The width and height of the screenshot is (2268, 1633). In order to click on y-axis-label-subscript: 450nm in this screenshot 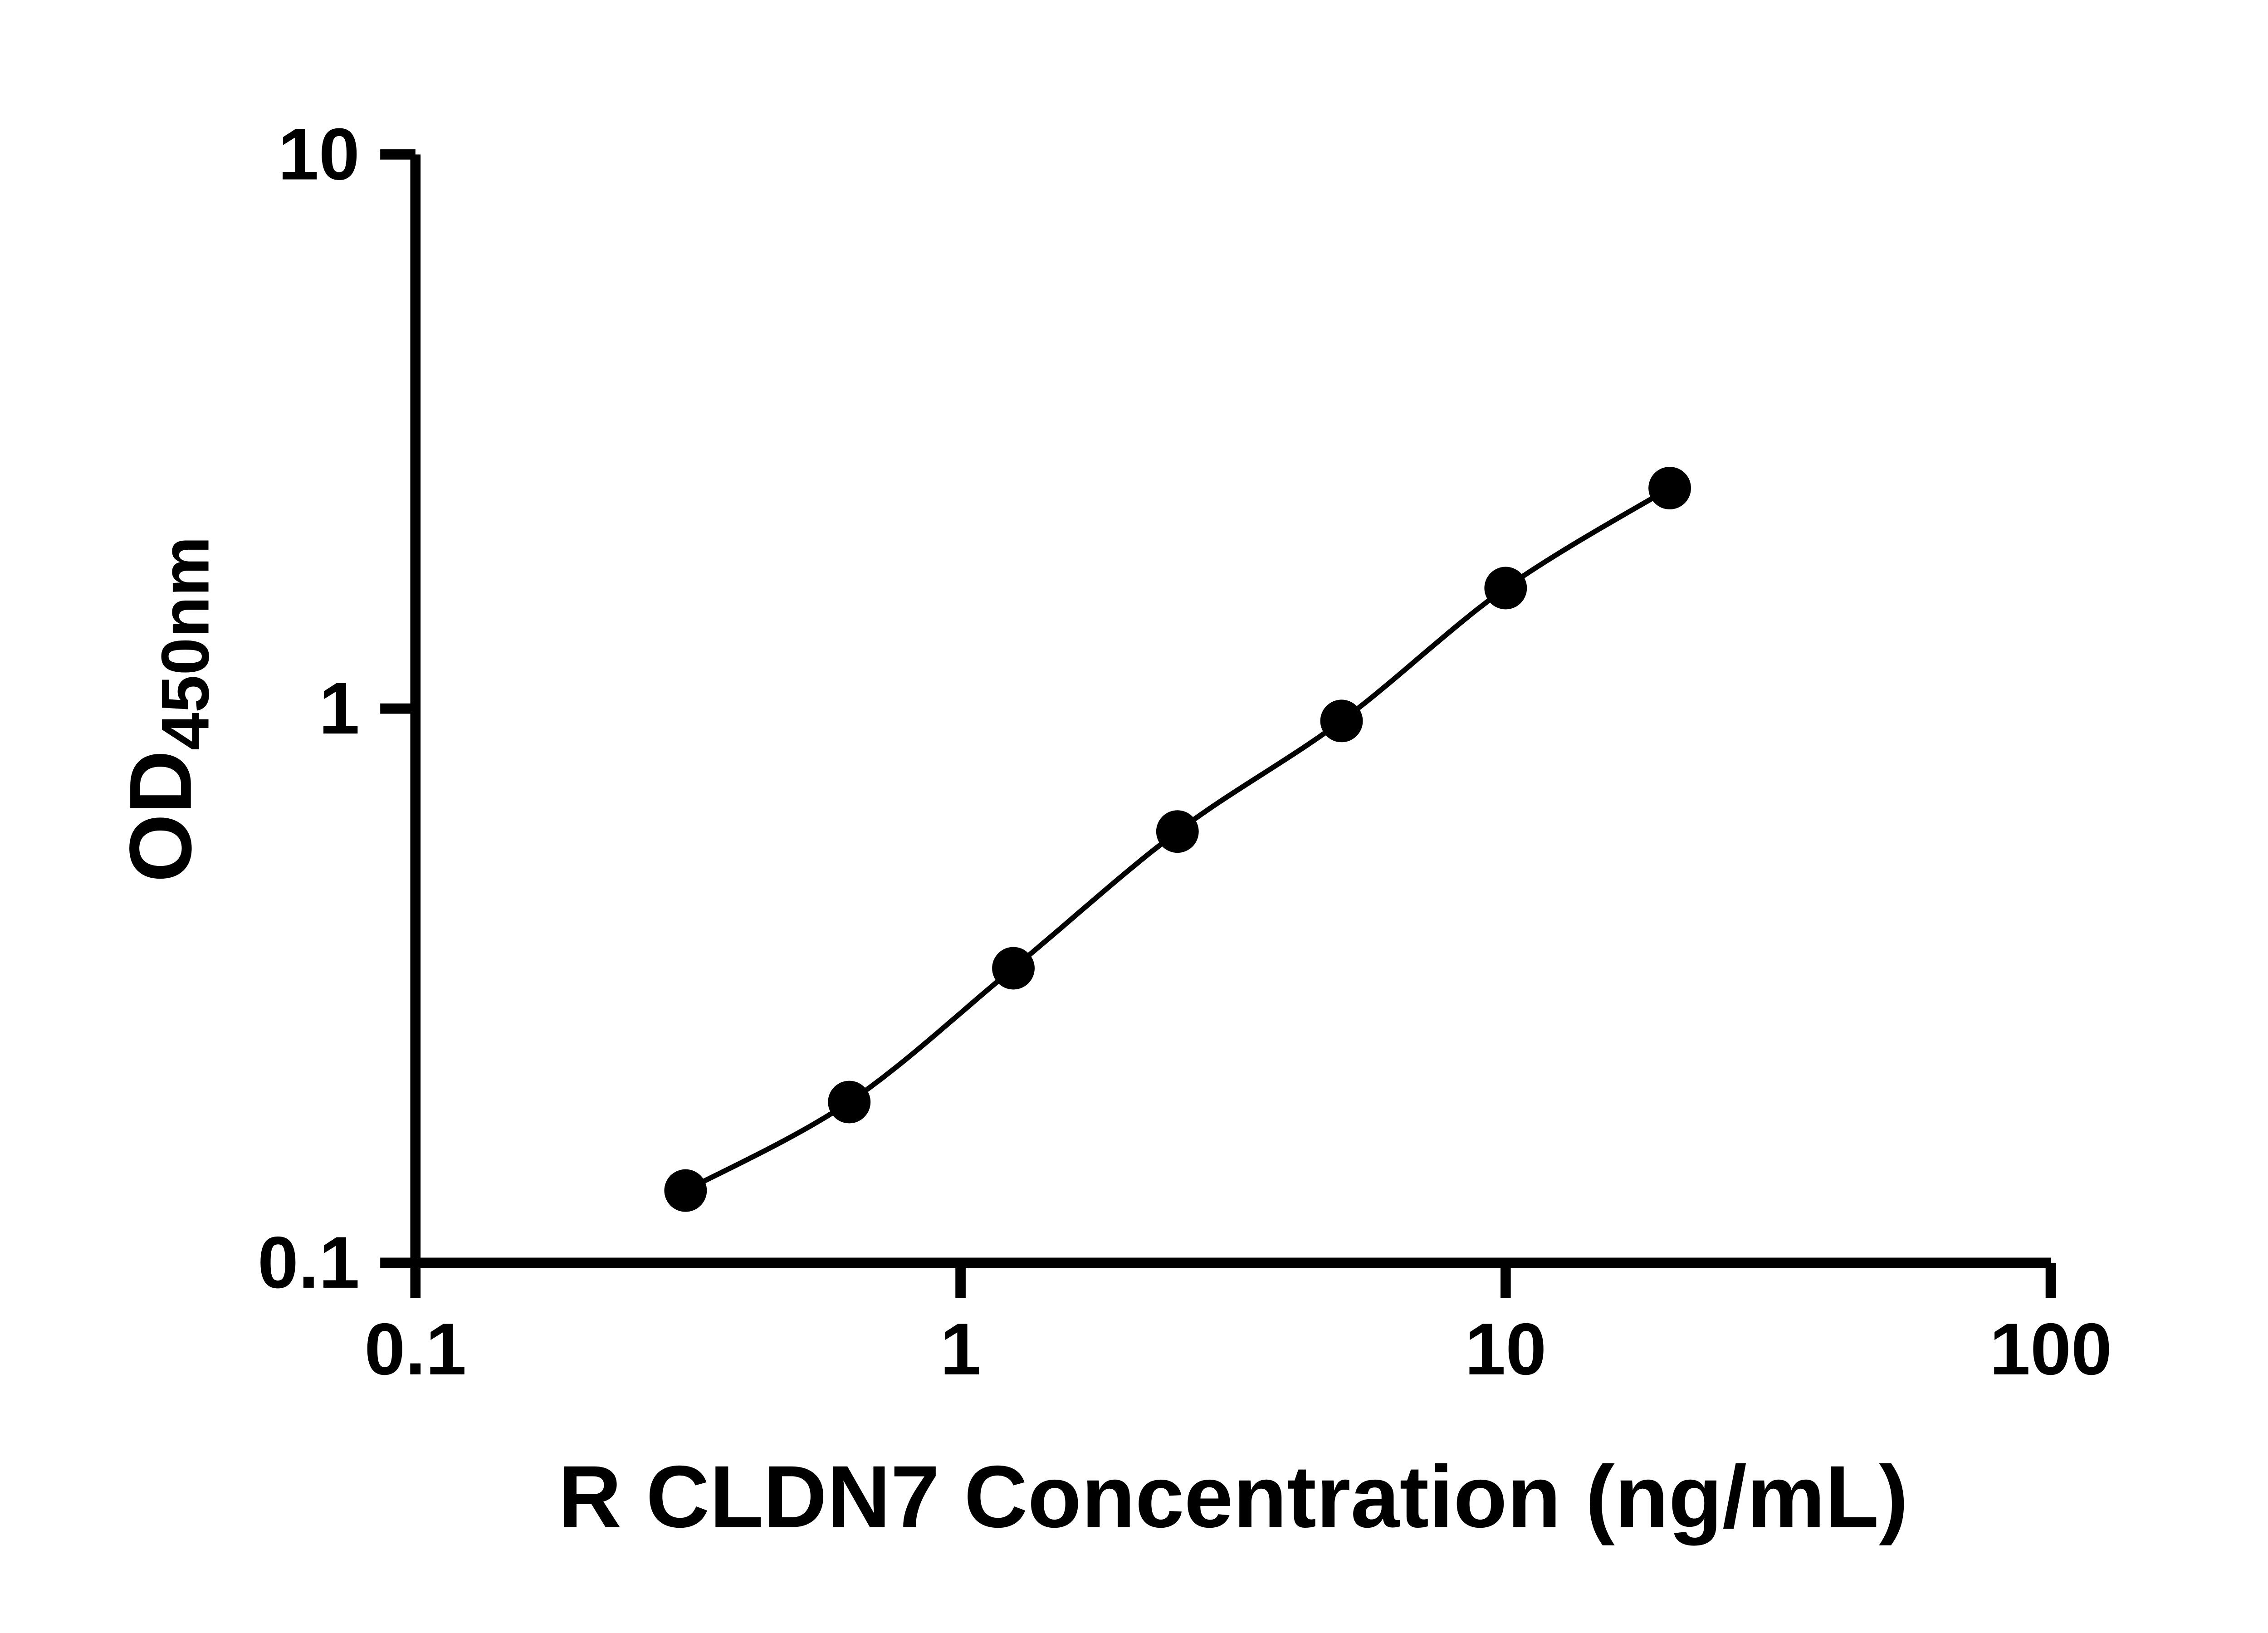, I will do `click(185, 643)`.